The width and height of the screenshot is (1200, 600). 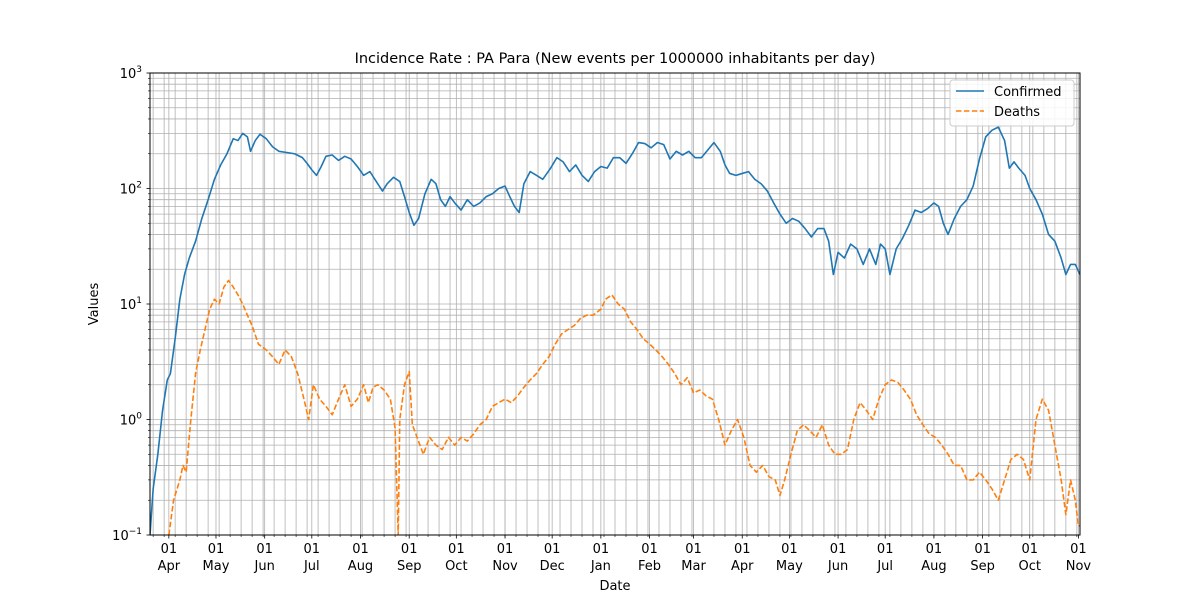 I want to click on legend-label-deaths: Deaths, so click(x=1017, y=112).